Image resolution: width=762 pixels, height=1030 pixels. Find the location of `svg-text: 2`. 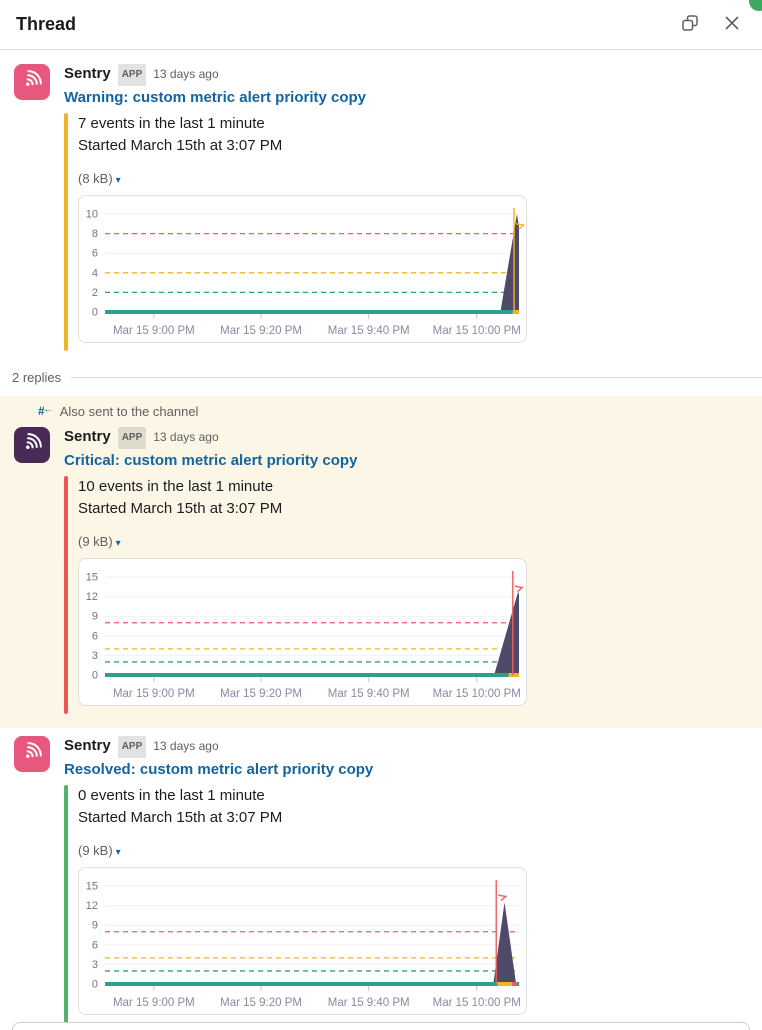

svg-text: 2 is located at coordinates (95, 293).